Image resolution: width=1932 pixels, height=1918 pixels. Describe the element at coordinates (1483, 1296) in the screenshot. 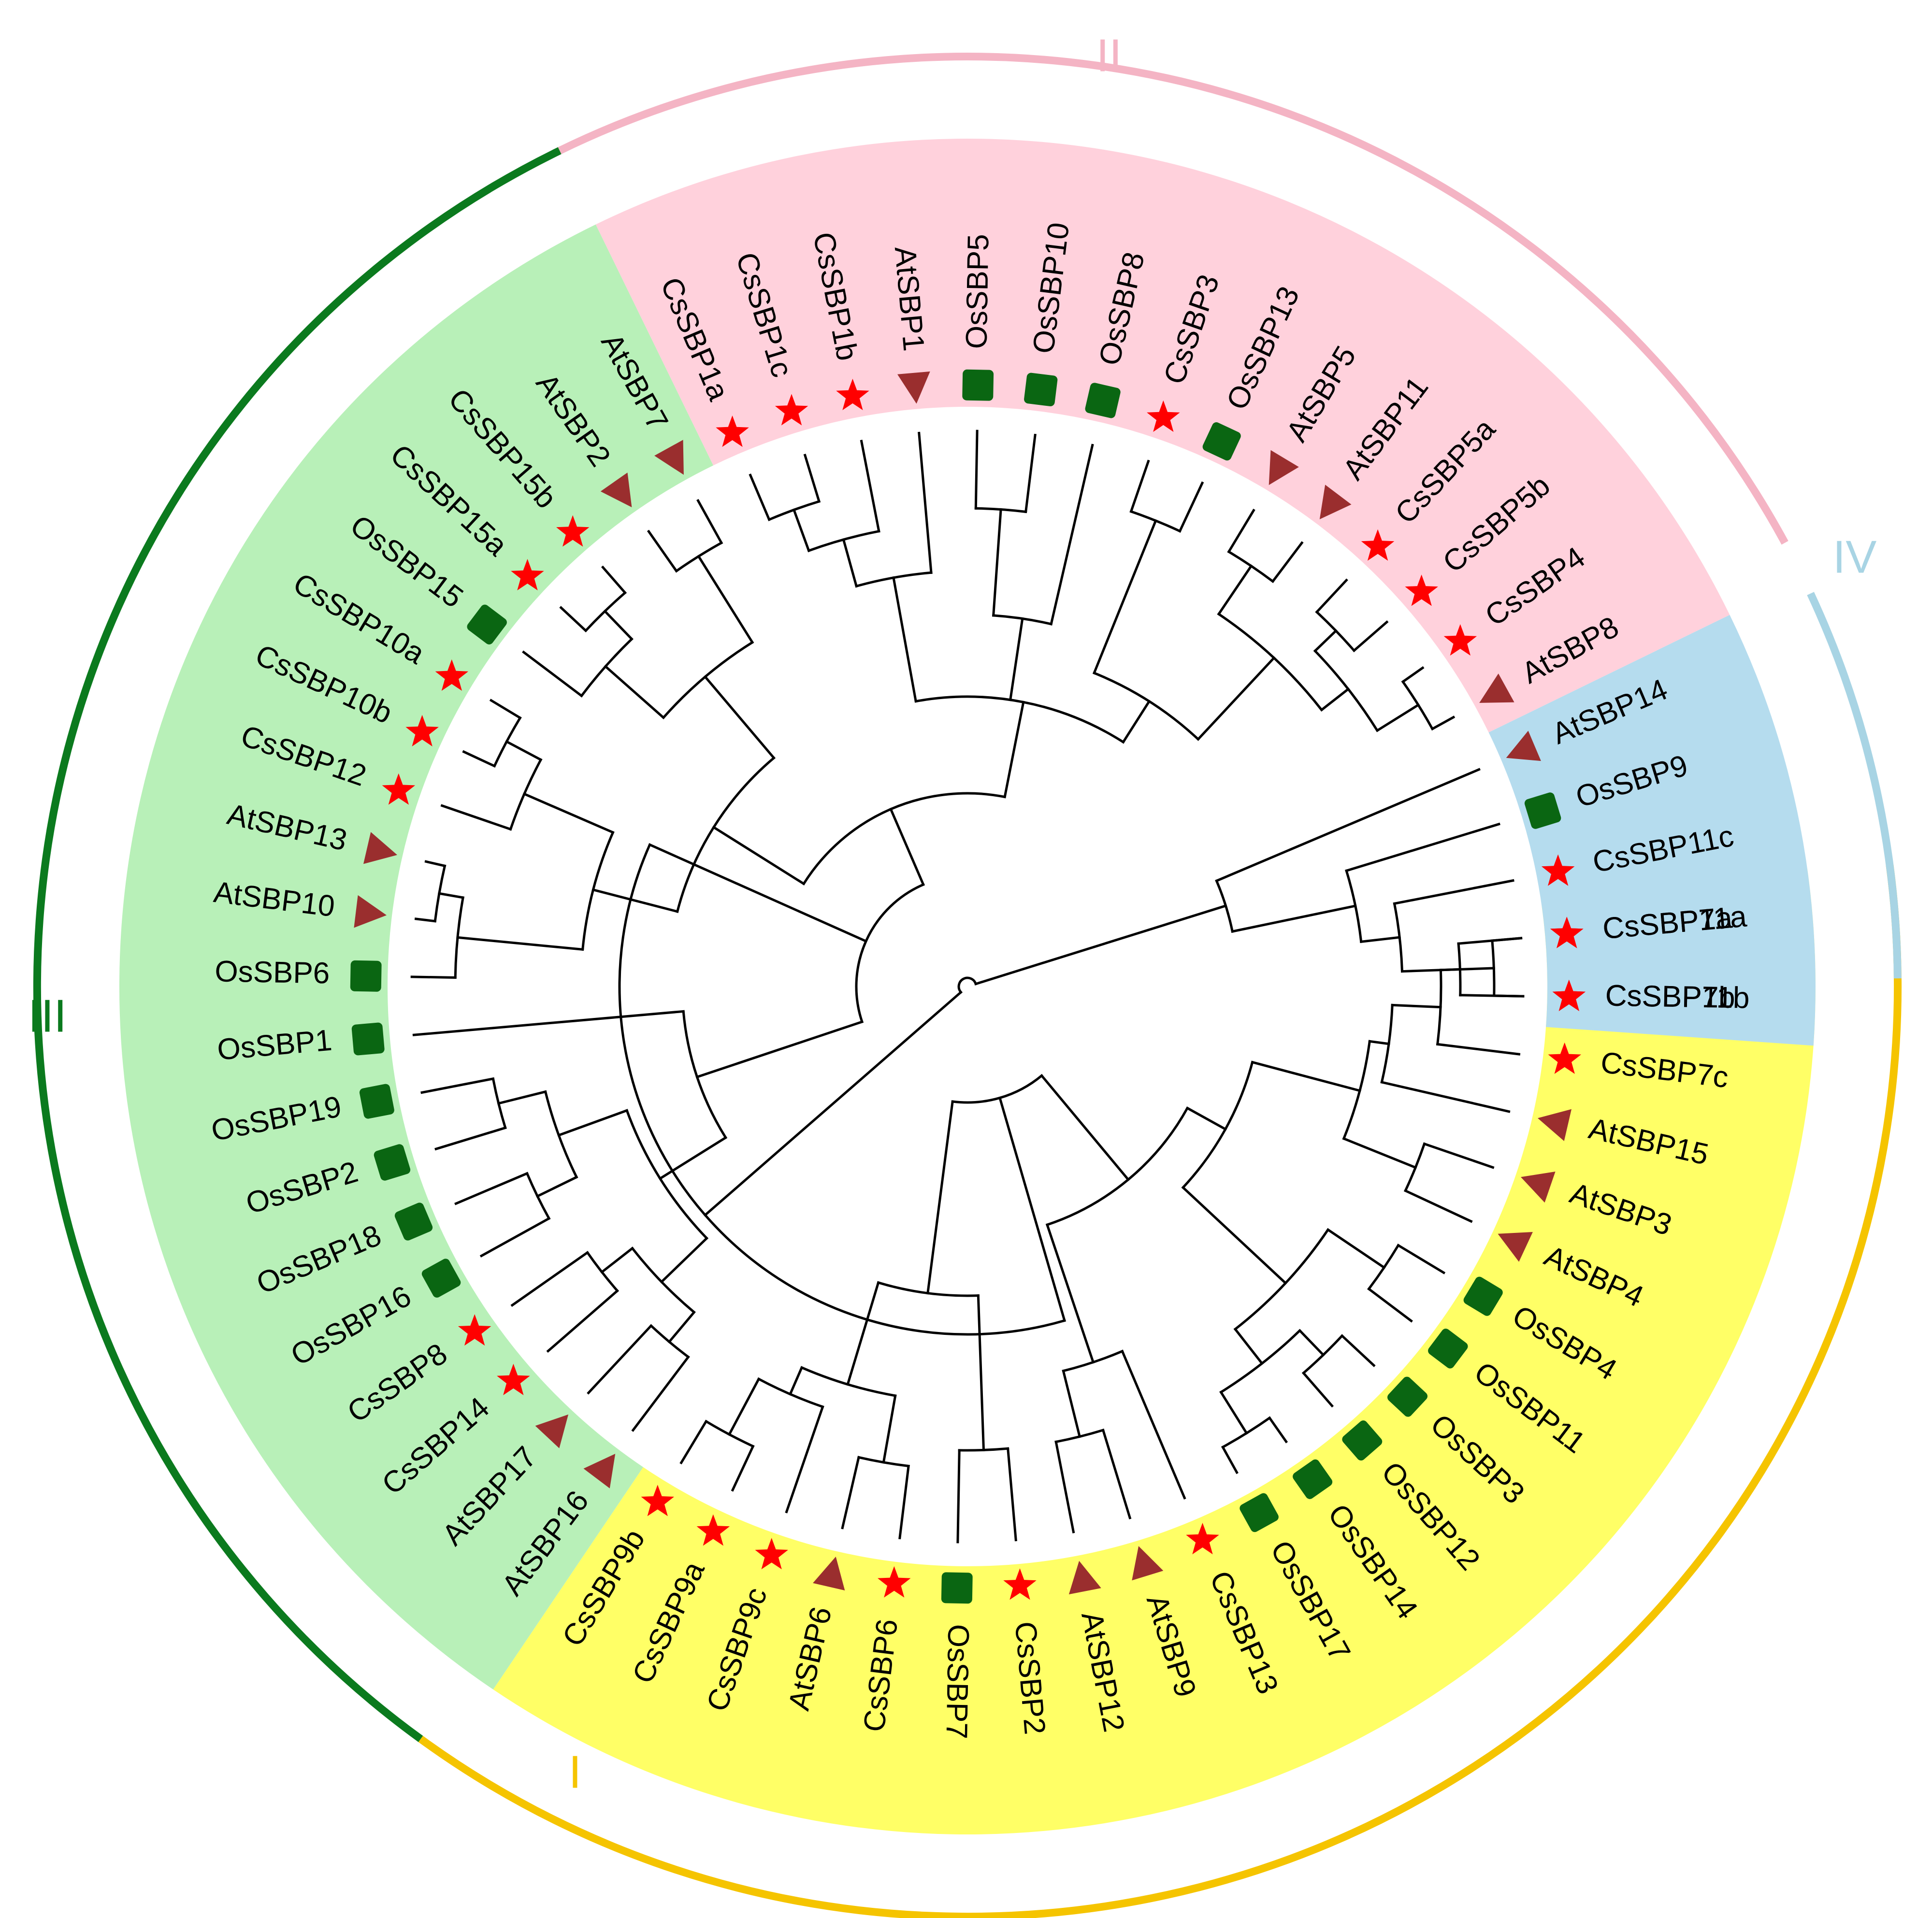

I see `marker-ossbp4-square-icon` at that location.